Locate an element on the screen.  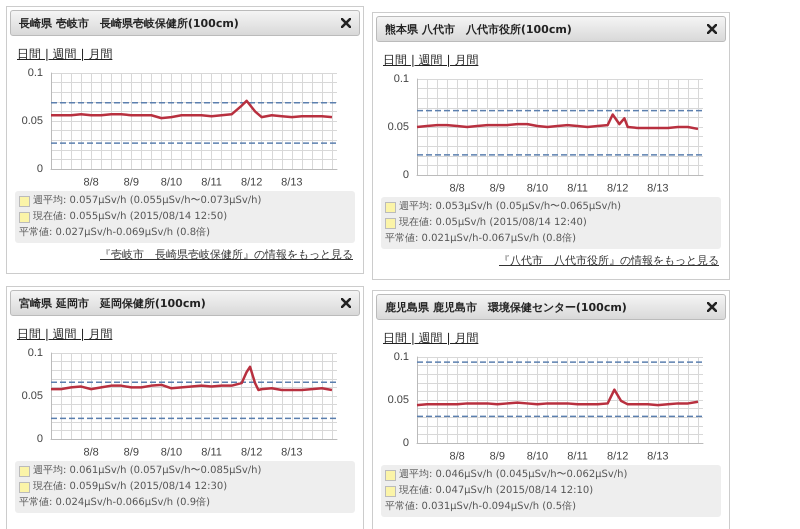
chart-title: 長崎県 壱岐市 長崎県壱岐保健所(100cm) is located at coordinates (129, 23).